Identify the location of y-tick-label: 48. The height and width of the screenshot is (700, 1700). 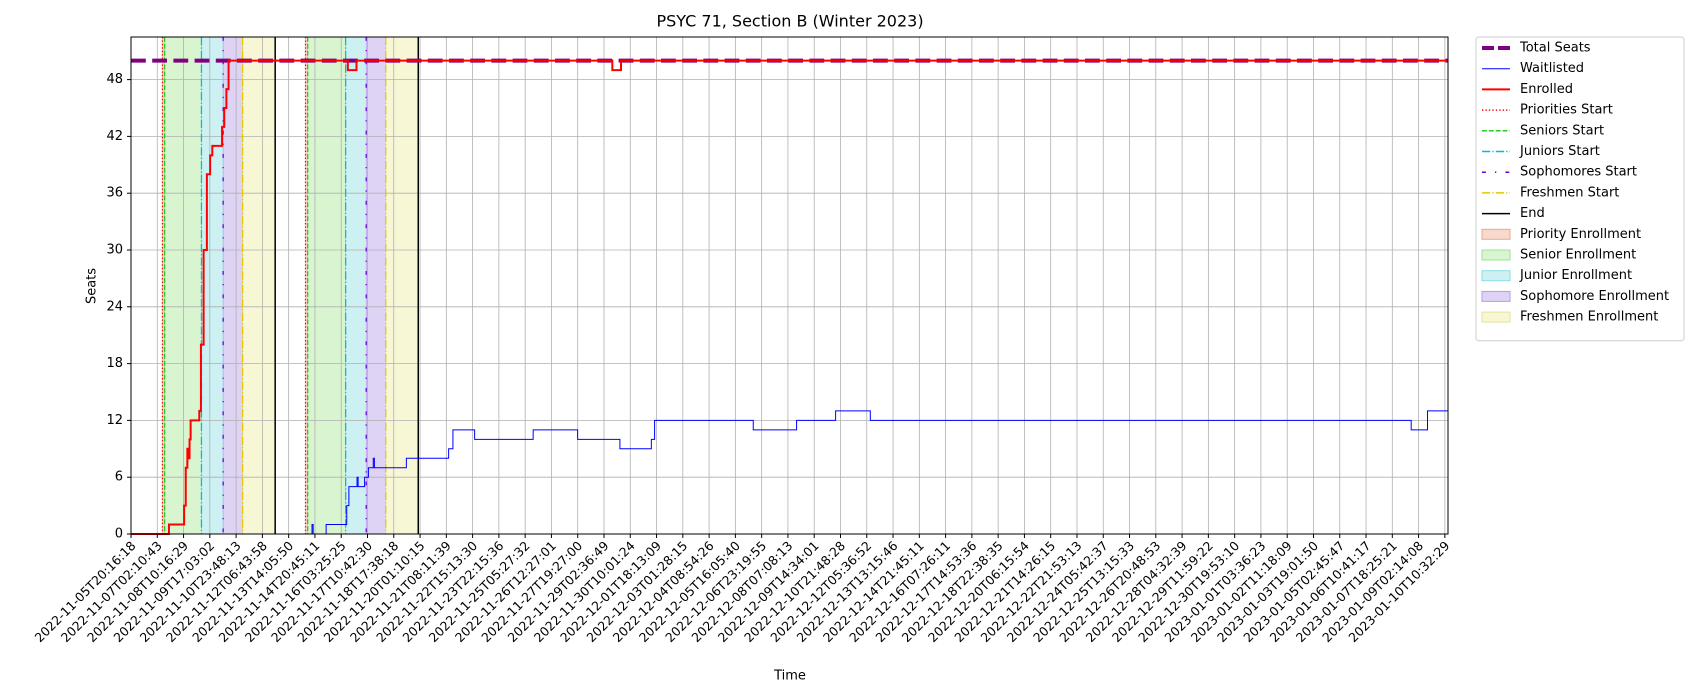
(114, 79).